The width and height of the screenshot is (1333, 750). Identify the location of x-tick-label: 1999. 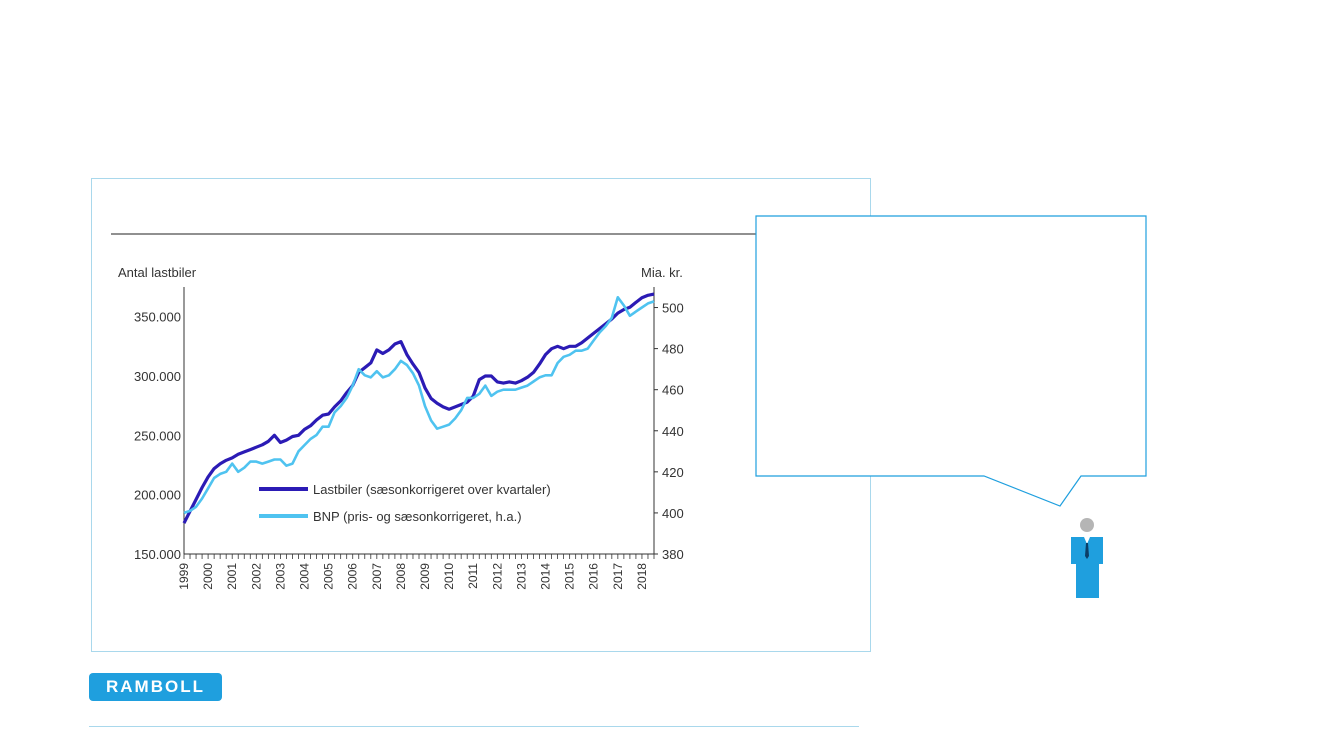
(184, 576).